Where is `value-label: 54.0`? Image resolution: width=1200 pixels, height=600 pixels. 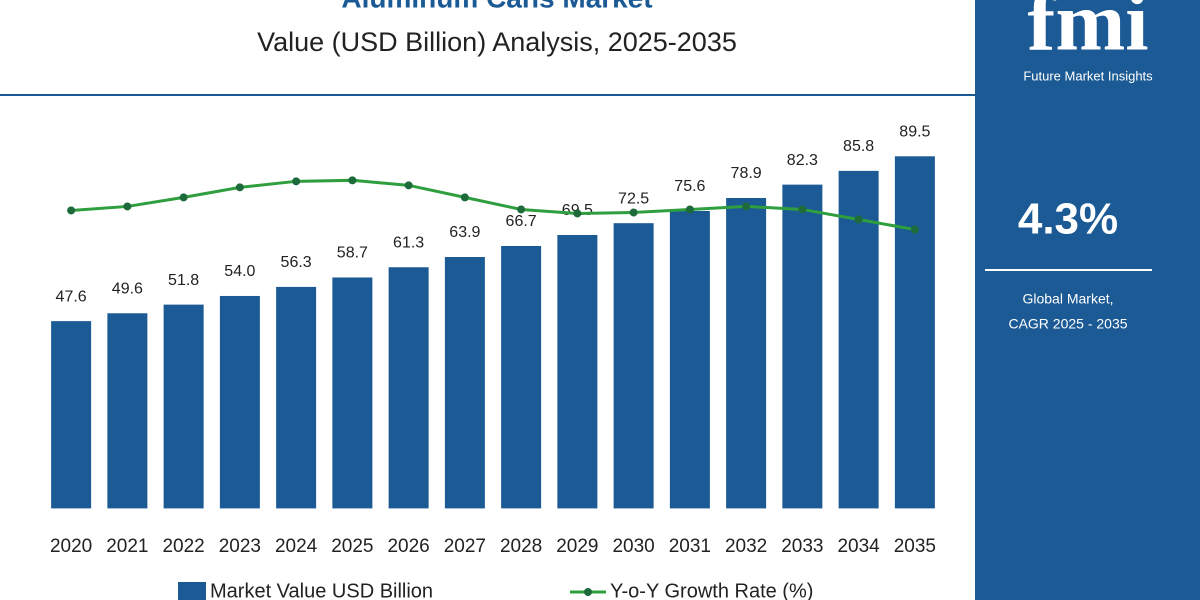 value-label: 54.0 is located at coordinates (239, 271).